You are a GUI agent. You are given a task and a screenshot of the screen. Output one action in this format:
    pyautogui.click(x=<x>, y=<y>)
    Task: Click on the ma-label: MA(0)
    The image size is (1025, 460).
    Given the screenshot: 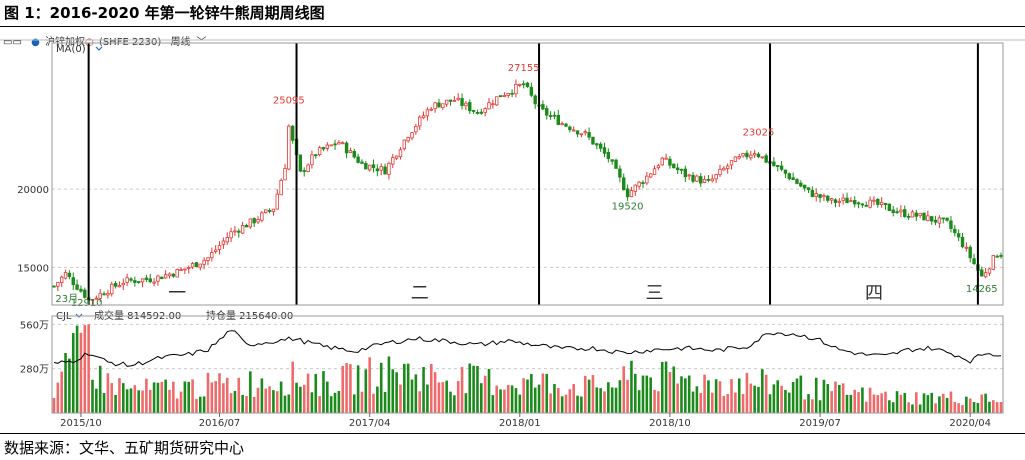 What is the action you would take?
    pyautogui.click(x=71, y=49)
    